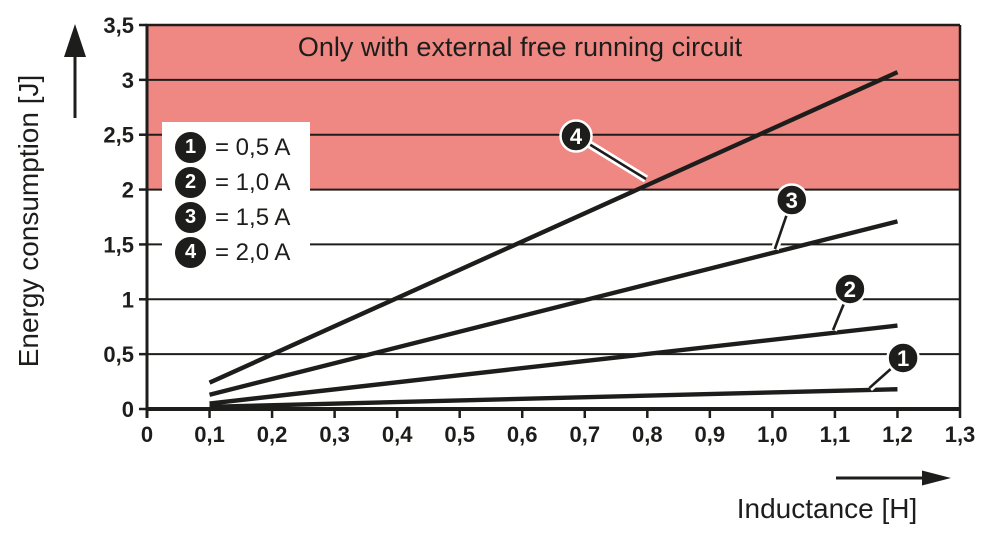 The width and height of the screenshot is (1000, 547). Describe the element at coordinates (459, 434) in the screenshot. I see `x-tick-label: 0,5` at that location.